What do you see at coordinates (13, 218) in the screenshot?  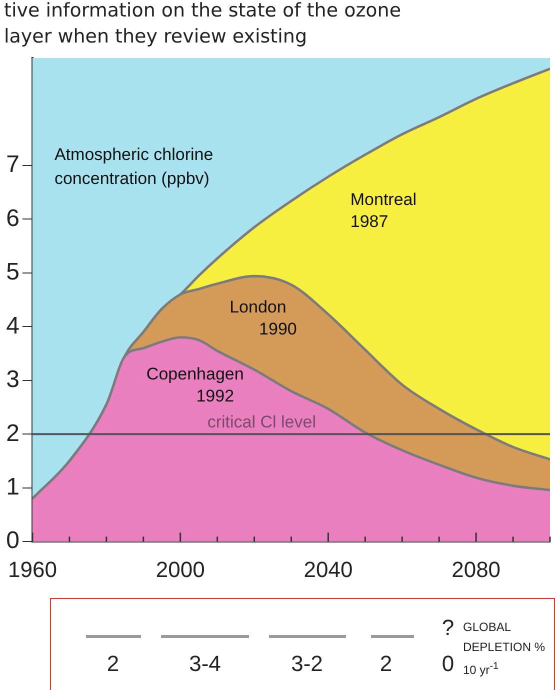 I see `y-tick-label: 6` at bounding box center [13, 218].